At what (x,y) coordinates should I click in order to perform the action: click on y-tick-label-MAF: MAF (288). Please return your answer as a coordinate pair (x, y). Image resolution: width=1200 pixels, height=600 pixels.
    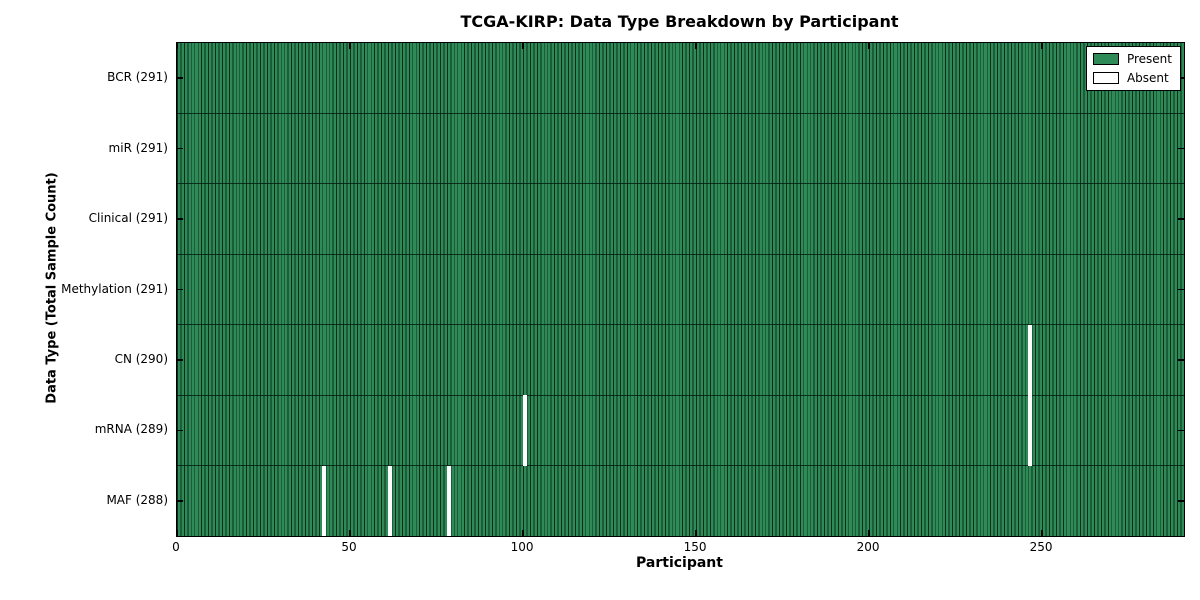
    Looking at the image, I should click on (137, 499).